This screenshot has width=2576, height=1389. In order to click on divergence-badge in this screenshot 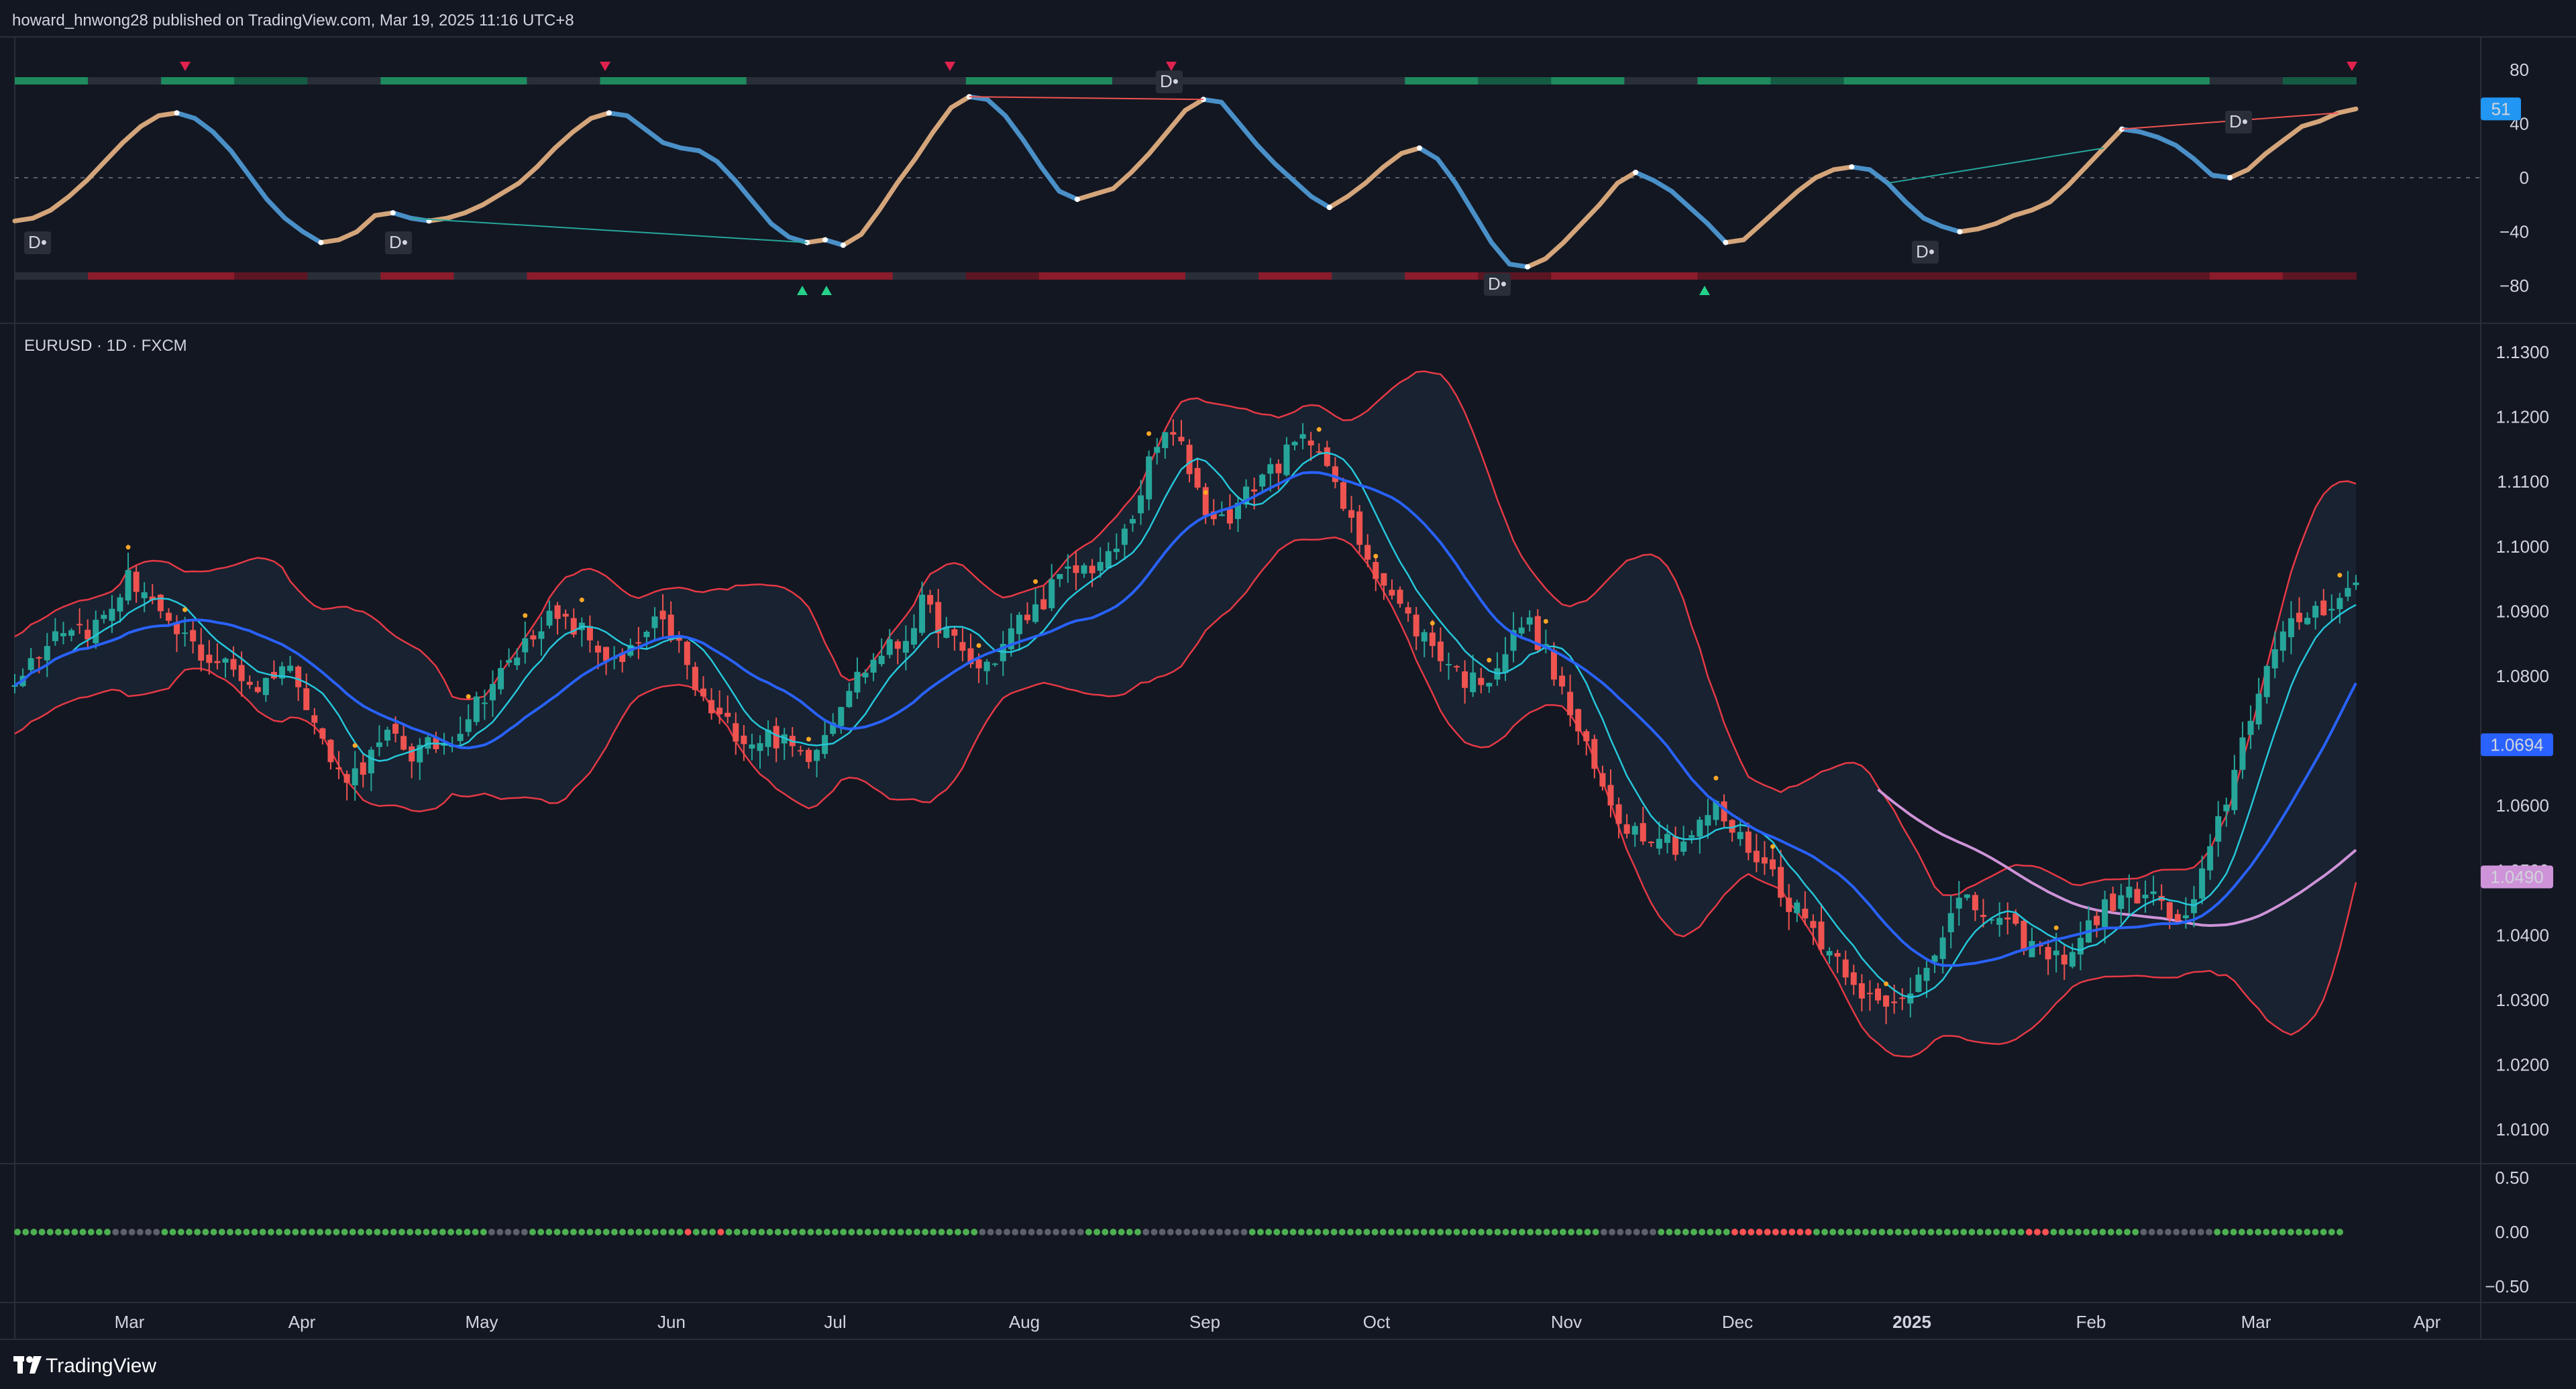, I will do `click(1497, 285)`.